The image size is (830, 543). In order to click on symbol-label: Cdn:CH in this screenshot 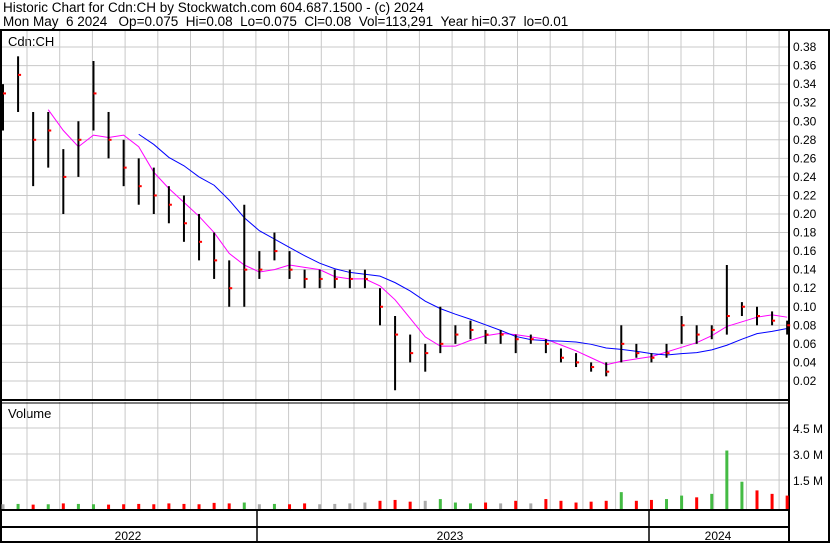, I will do `click(31, 41)`.